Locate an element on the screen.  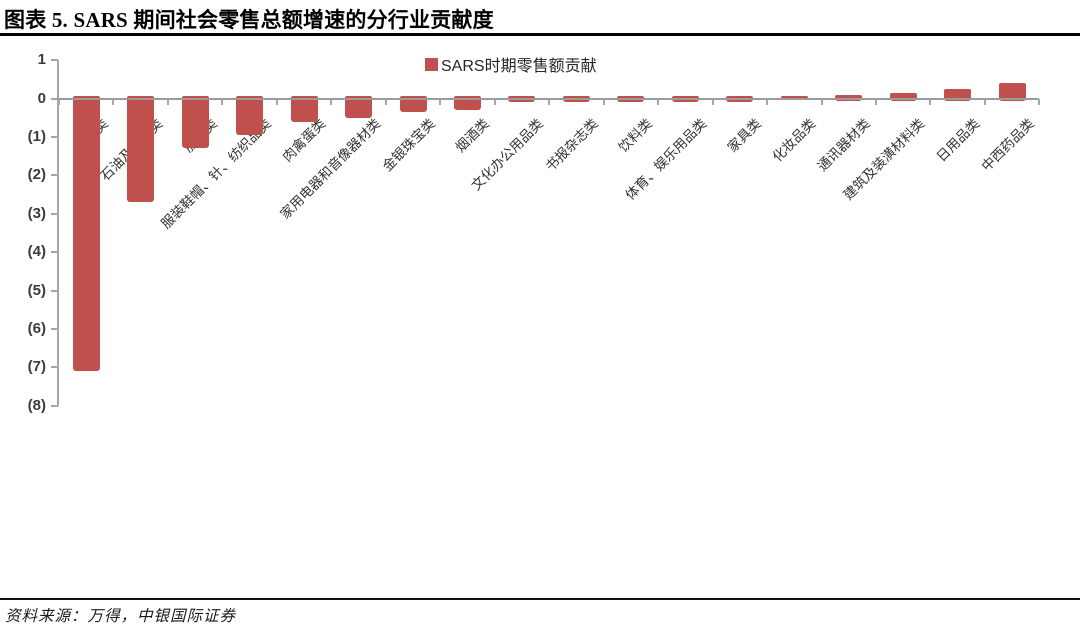
y-axis-tick-label: (2) is located at coordinates (36, 175).